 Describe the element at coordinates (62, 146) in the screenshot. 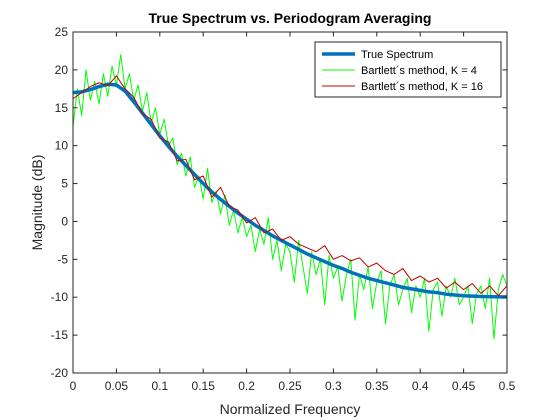

I see `y-tick-label: 10` at that location.